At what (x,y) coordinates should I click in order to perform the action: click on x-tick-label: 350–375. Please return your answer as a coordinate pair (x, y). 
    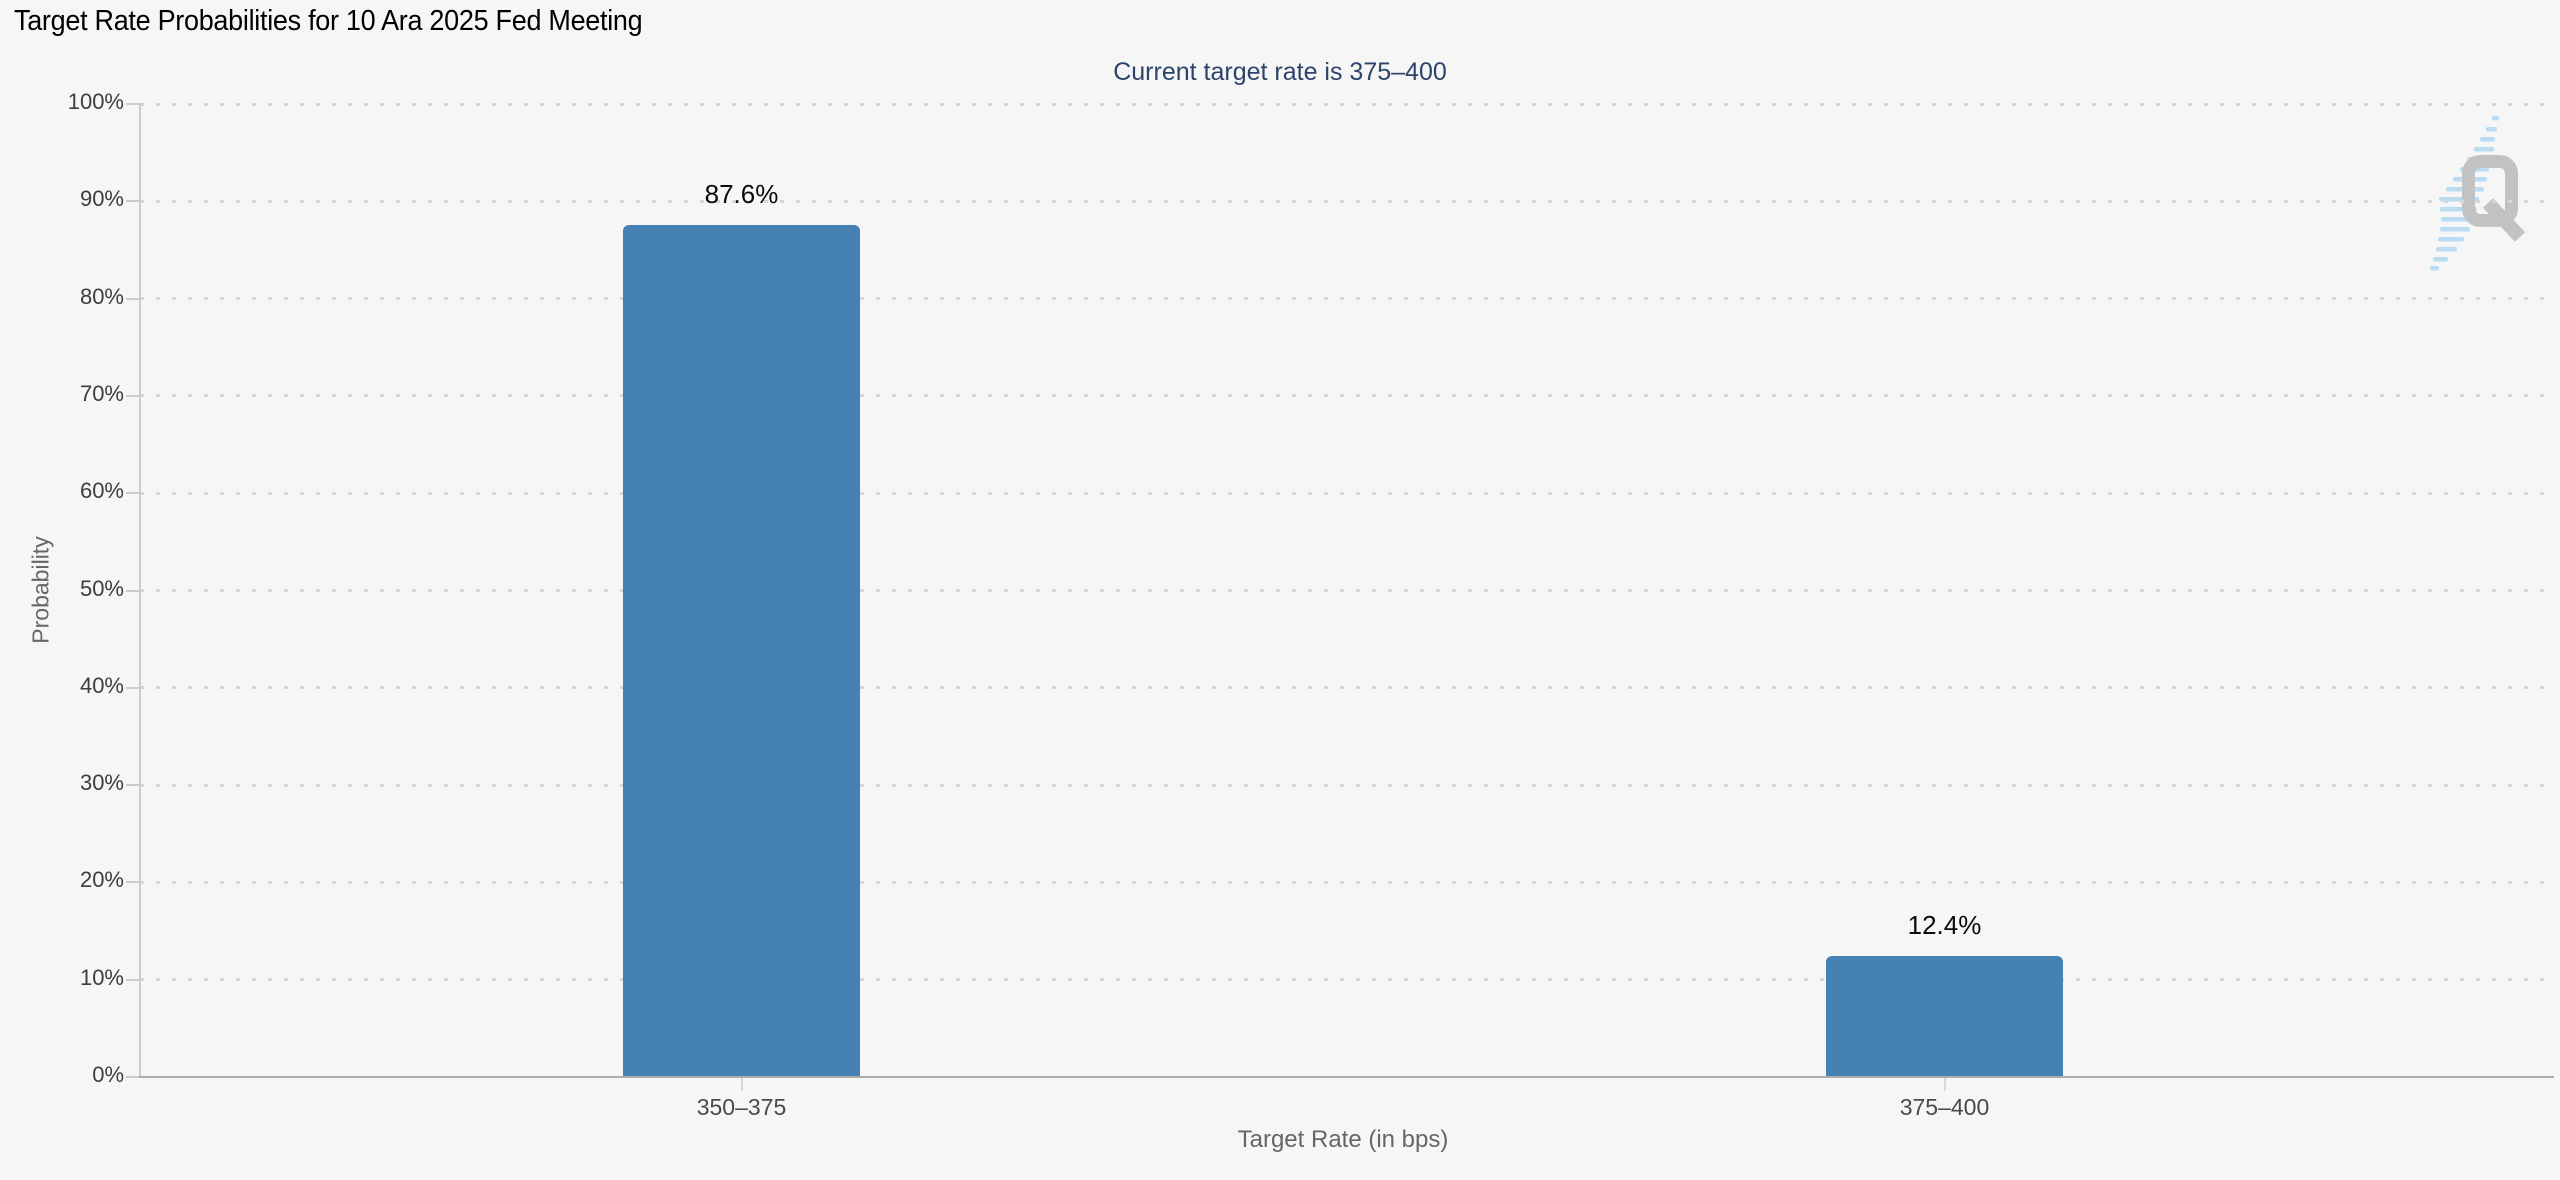
    Looking at the image, I should click on (741, 1107).